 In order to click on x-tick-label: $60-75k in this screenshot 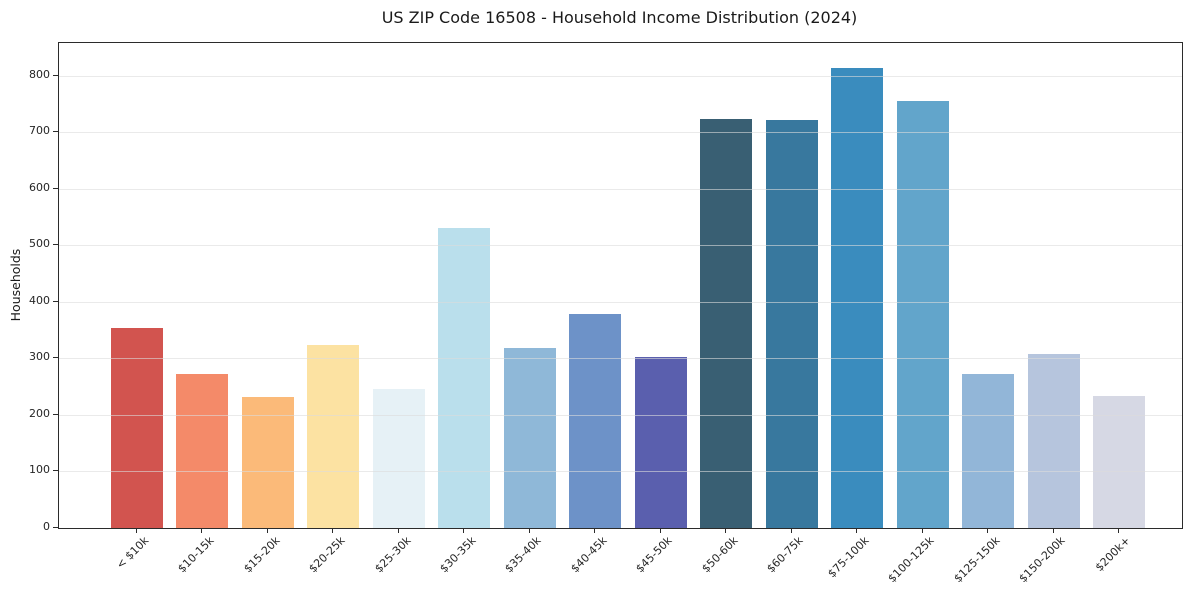, I will do `click(785, 555)`.